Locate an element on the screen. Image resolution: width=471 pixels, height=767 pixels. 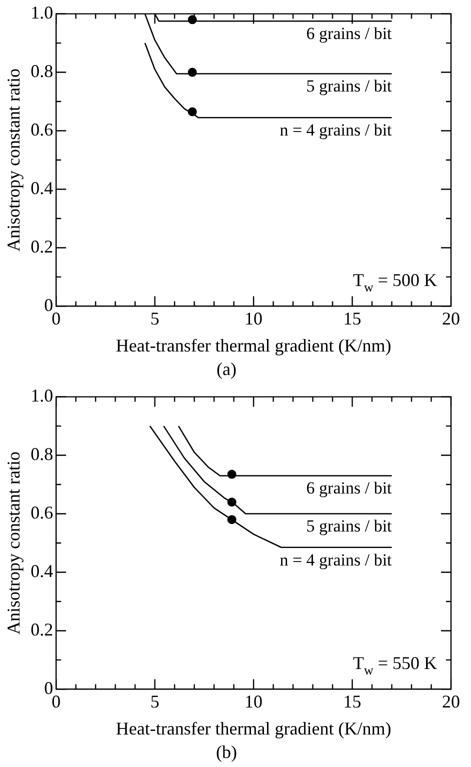
text: (b) is located at coordinates (226, 752).